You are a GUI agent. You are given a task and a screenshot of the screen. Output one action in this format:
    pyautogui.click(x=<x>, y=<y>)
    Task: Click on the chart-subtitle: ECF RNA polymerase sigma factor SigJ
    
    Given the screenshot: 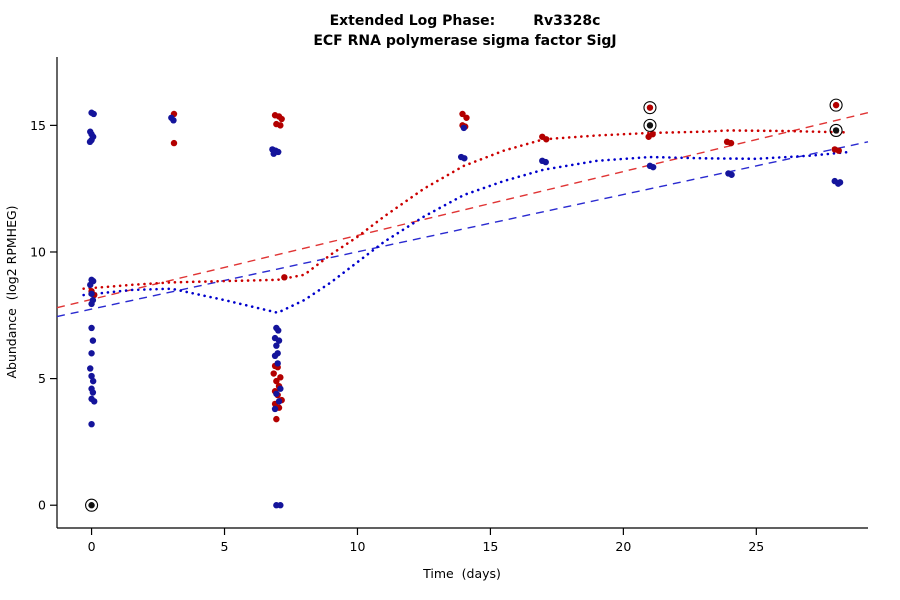 What is the action you would take?
    pyautogui.click(x=464, y=41)
    